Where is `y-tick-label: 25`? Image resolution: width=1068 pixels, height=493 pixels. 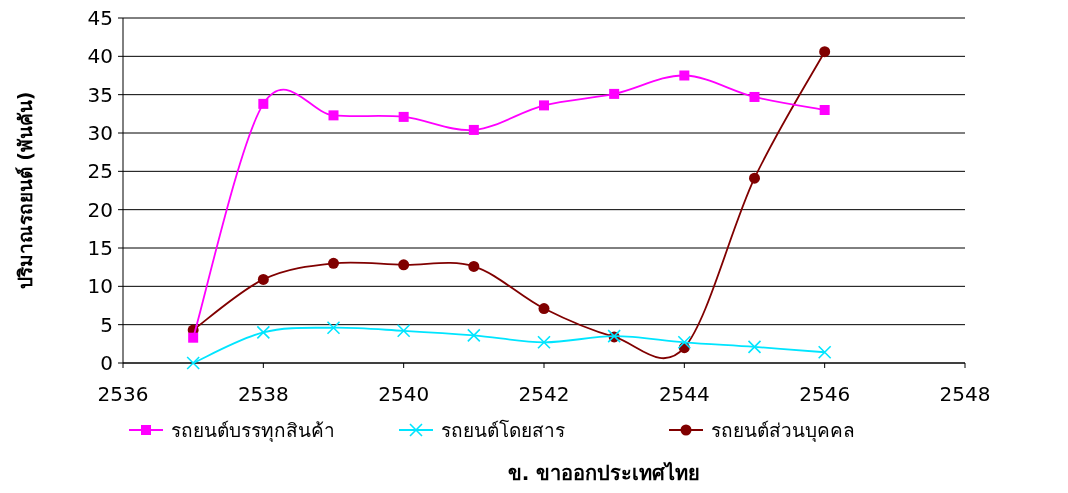 y-tick-label: 25 is located at coordinates (100, 171).